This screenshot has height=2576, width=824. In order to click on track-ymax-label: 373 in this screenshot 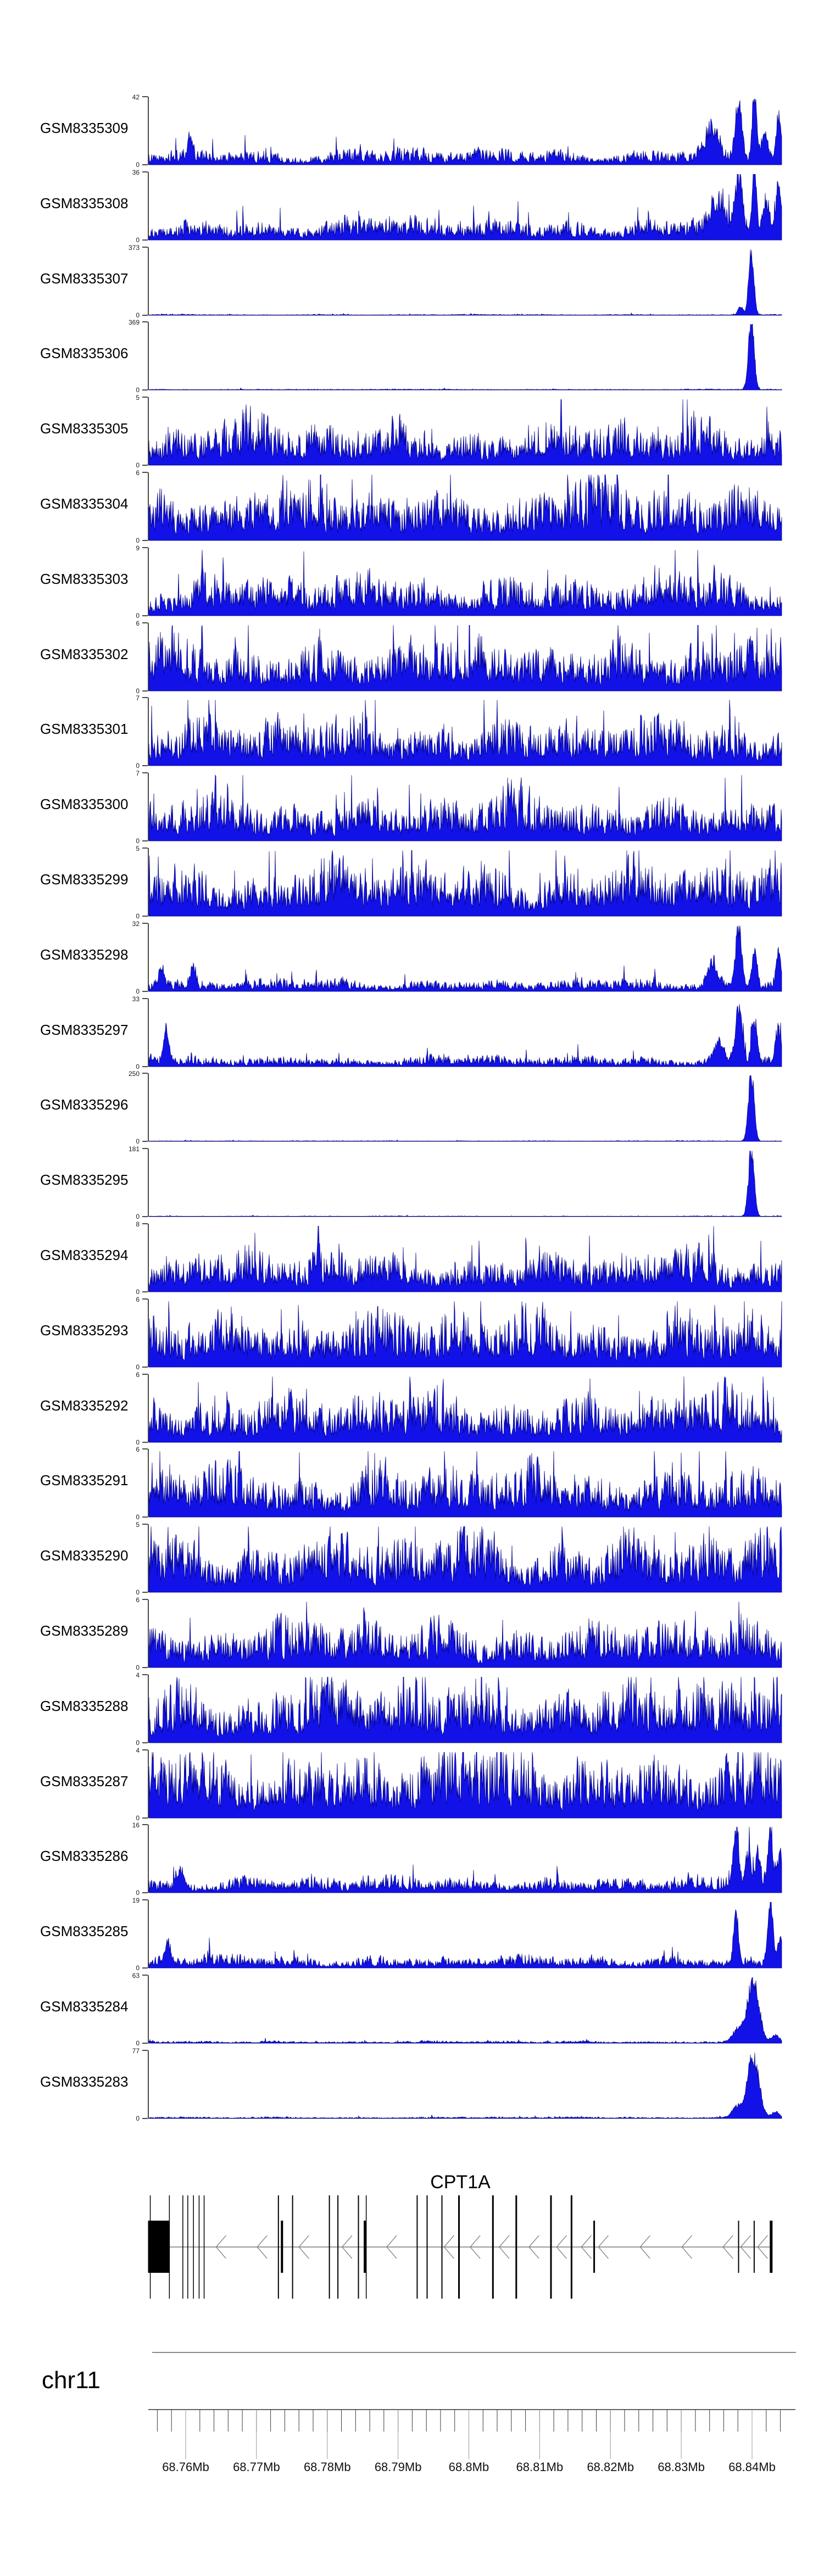, I will do `click(134, 248)`.